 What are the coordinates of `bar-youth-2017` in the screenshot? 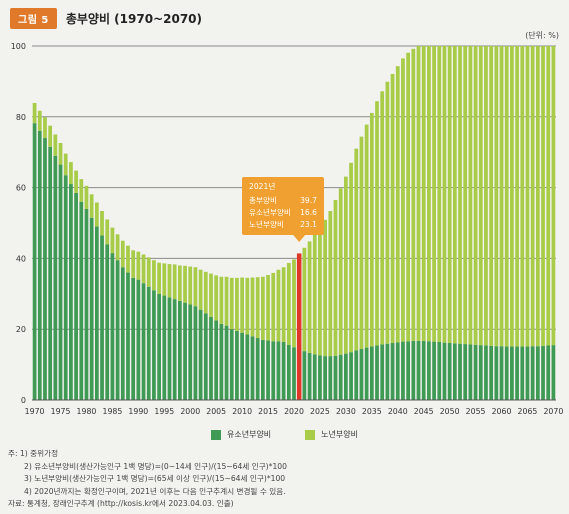 It's located at (278, 370).